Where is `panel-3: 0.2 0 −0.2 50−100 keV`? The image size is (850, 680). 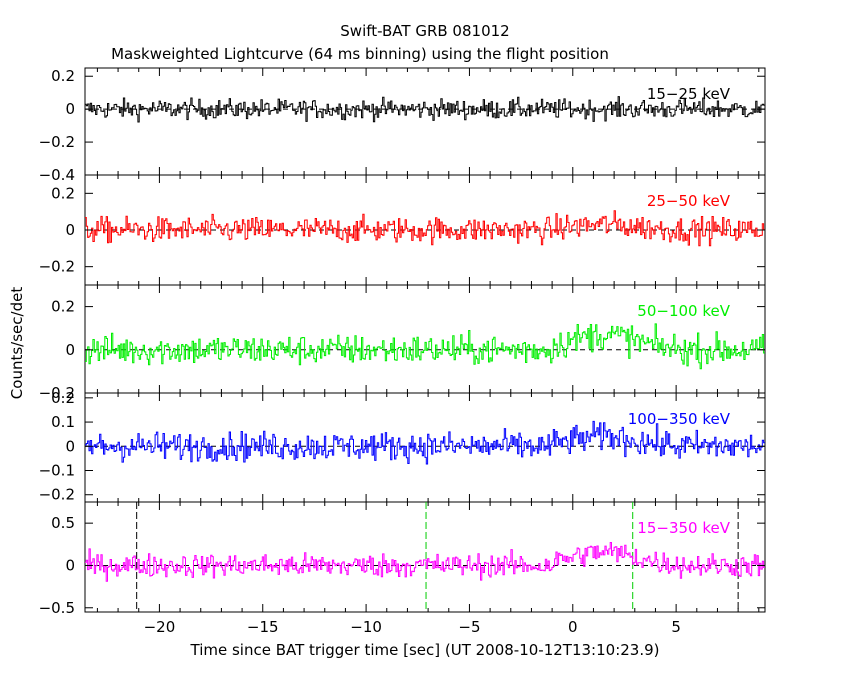 panel-3: 0.2 0 −0.2 50−100 keV is located at coordinates (402, 343).